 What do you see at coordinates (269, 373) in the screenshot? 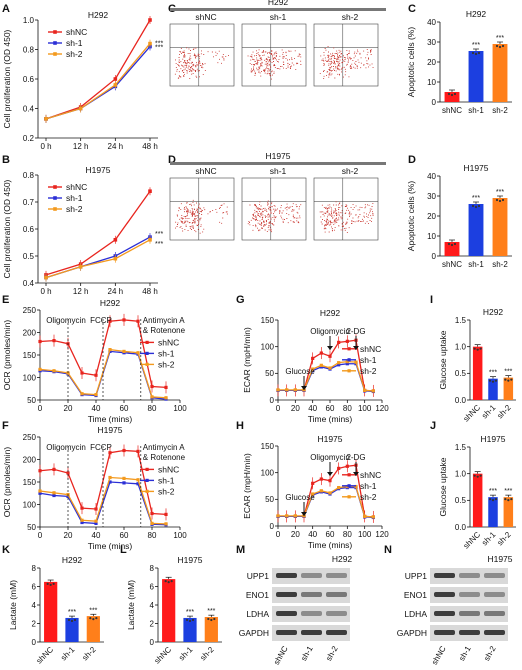
I see `y-tick-label: 50` at bounding box center [269, 373].